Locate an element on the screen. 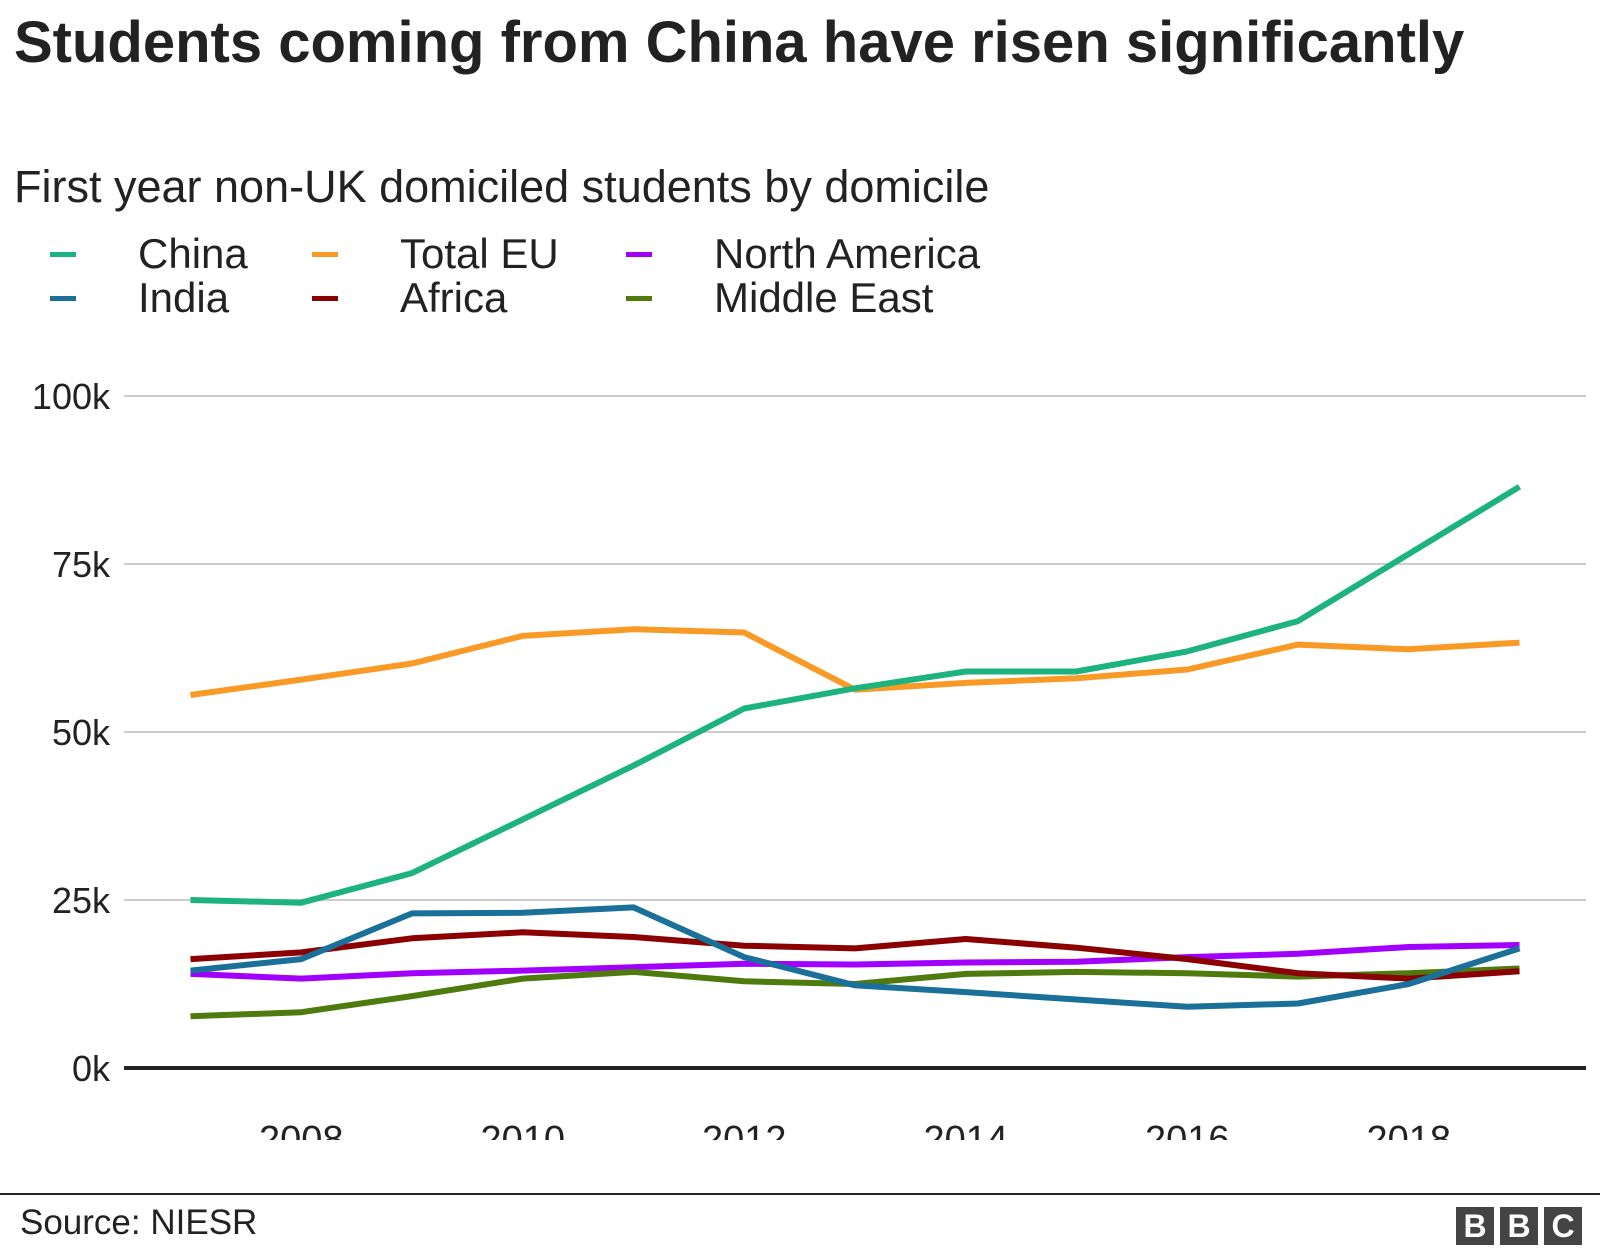 This screenshot has width=1600, height=1250. footer-divider is located at coordinates (800, 1194).